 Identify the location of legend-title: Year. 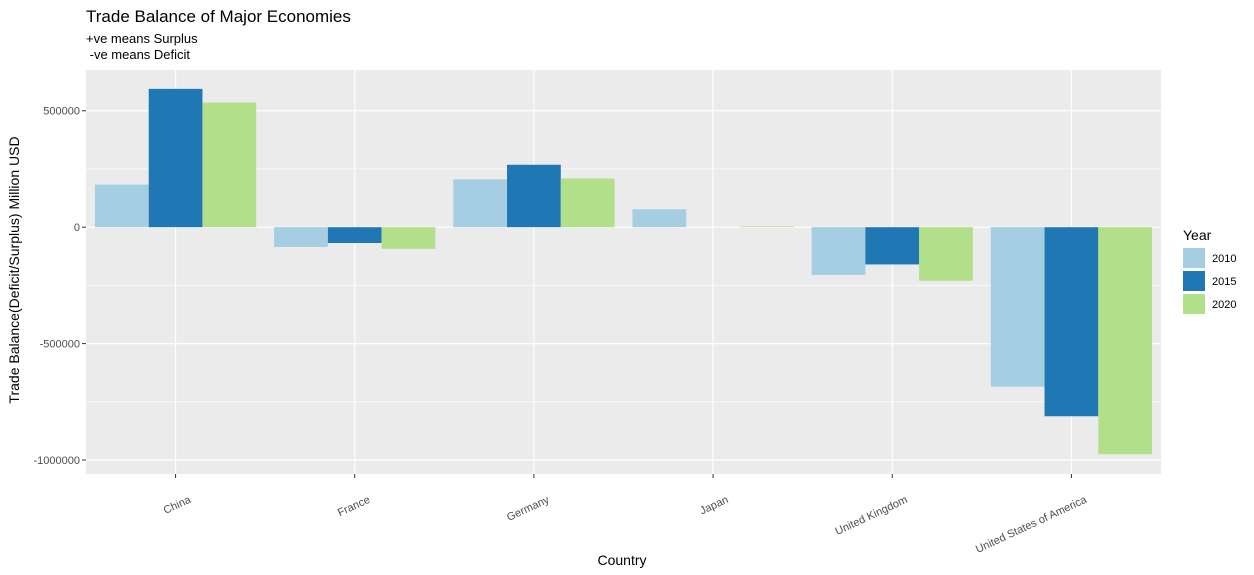
(1197, 235).